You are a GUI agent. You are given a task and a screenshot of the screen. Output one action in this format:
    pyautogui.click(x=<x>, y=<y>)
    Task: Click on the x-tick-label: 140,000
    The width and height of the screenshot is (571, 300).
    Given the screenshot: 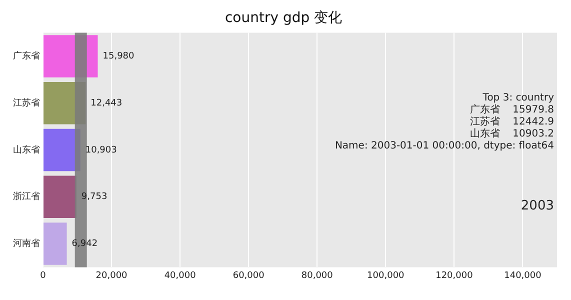 What is the action you would take?
    pyautogui.click(x=523, y=275)
    